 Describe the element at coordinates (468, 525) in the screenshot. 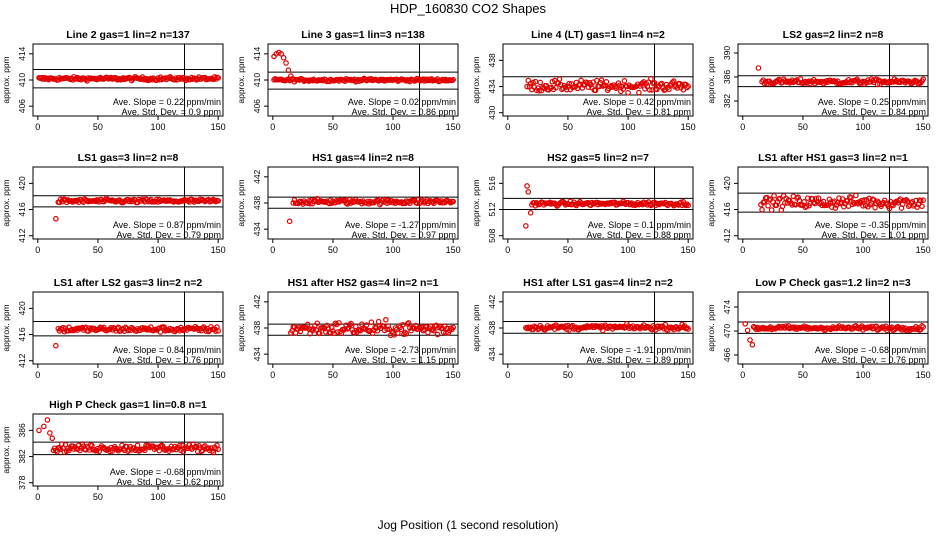

I see `figure-x-axis-label: Jog Position (1 second resolution)` at that location.